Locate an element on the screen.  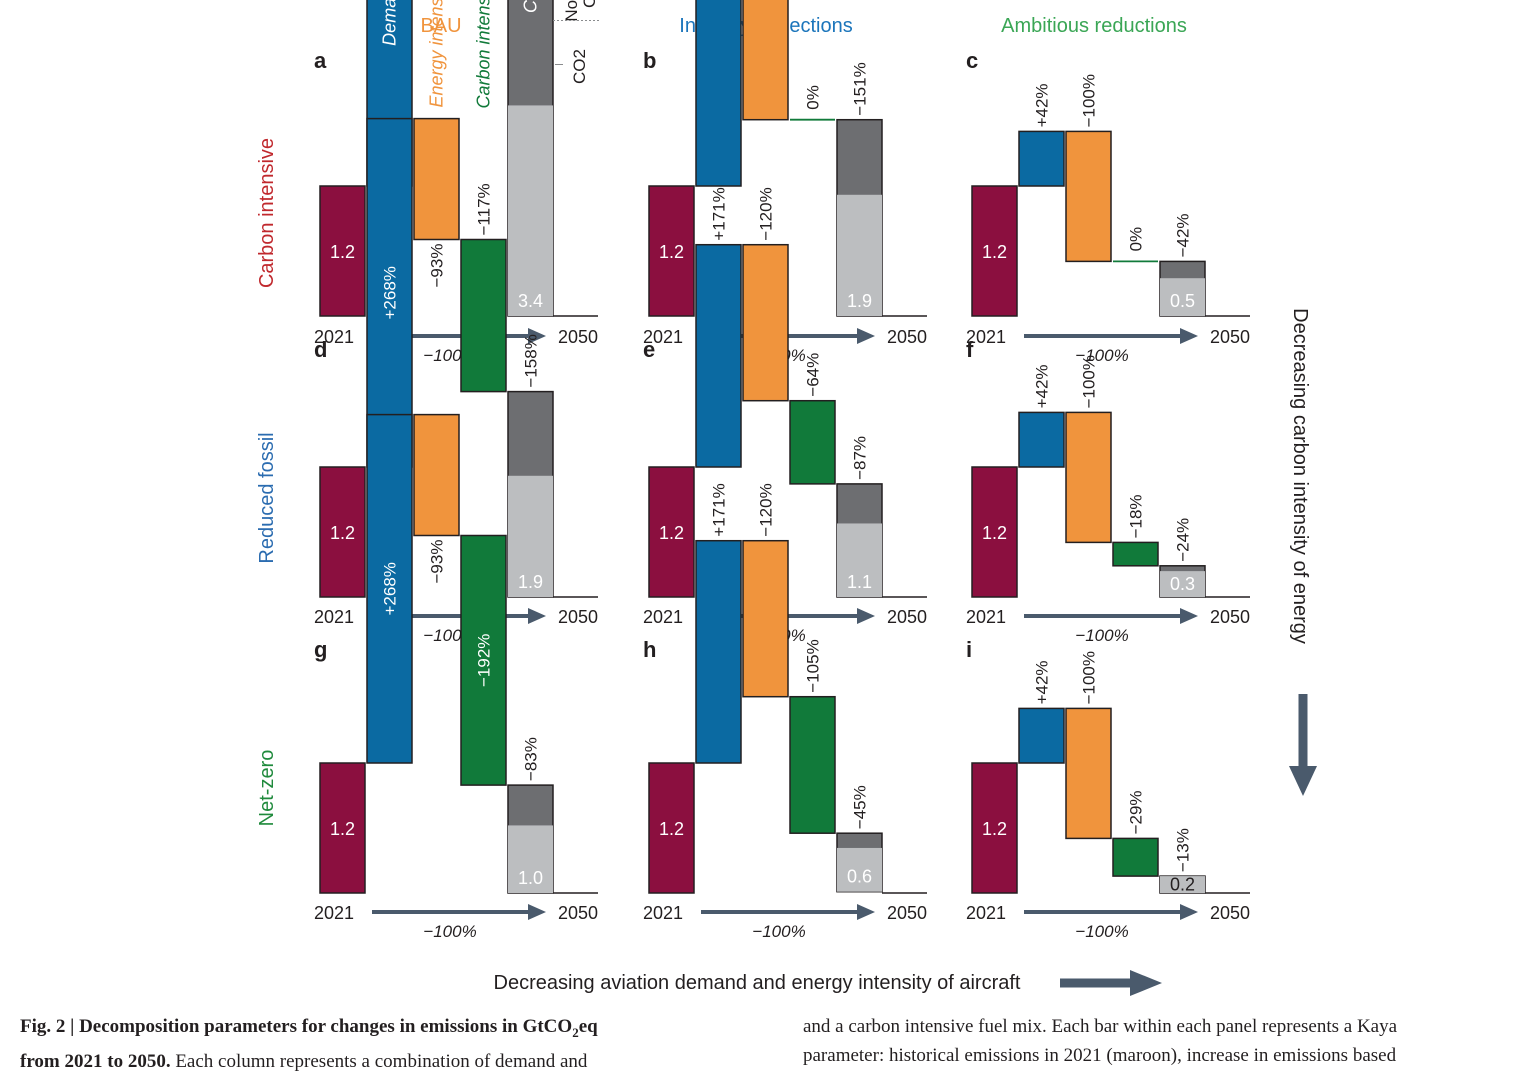
timeline-arrow-head-b is located at coordinates (866, 336).